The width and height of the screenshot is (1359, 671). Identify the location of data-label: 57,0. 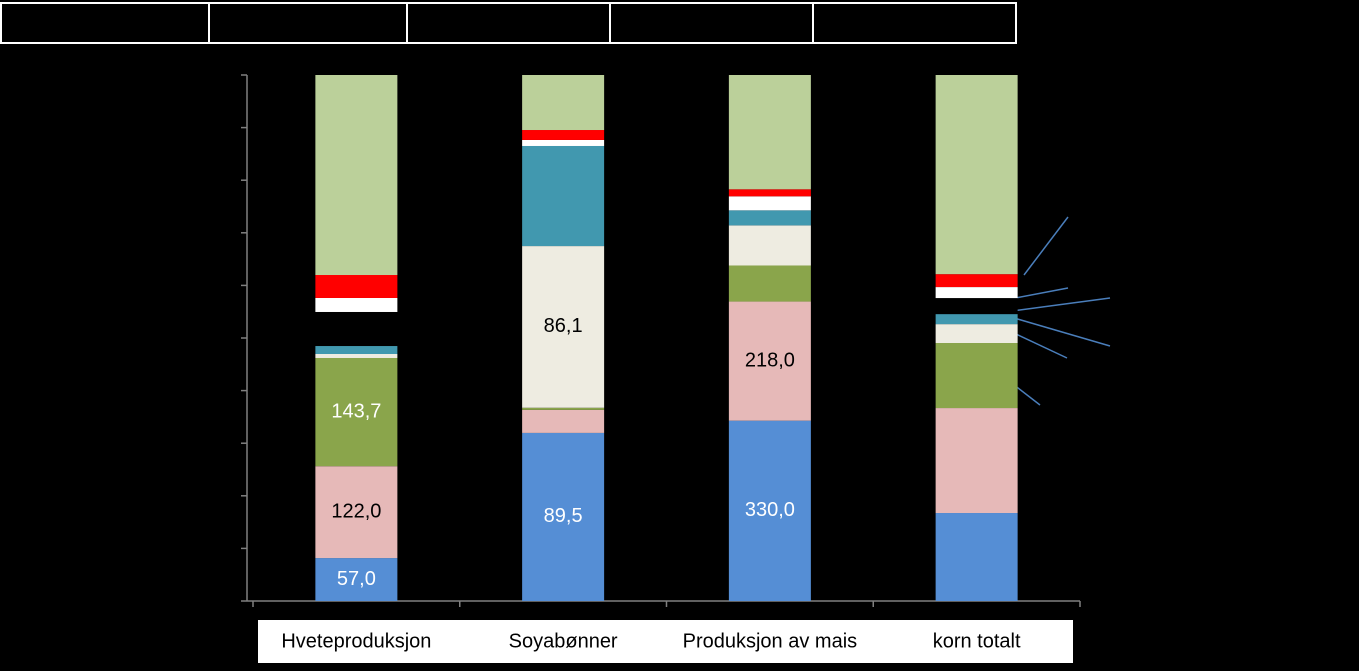
(356, 579).